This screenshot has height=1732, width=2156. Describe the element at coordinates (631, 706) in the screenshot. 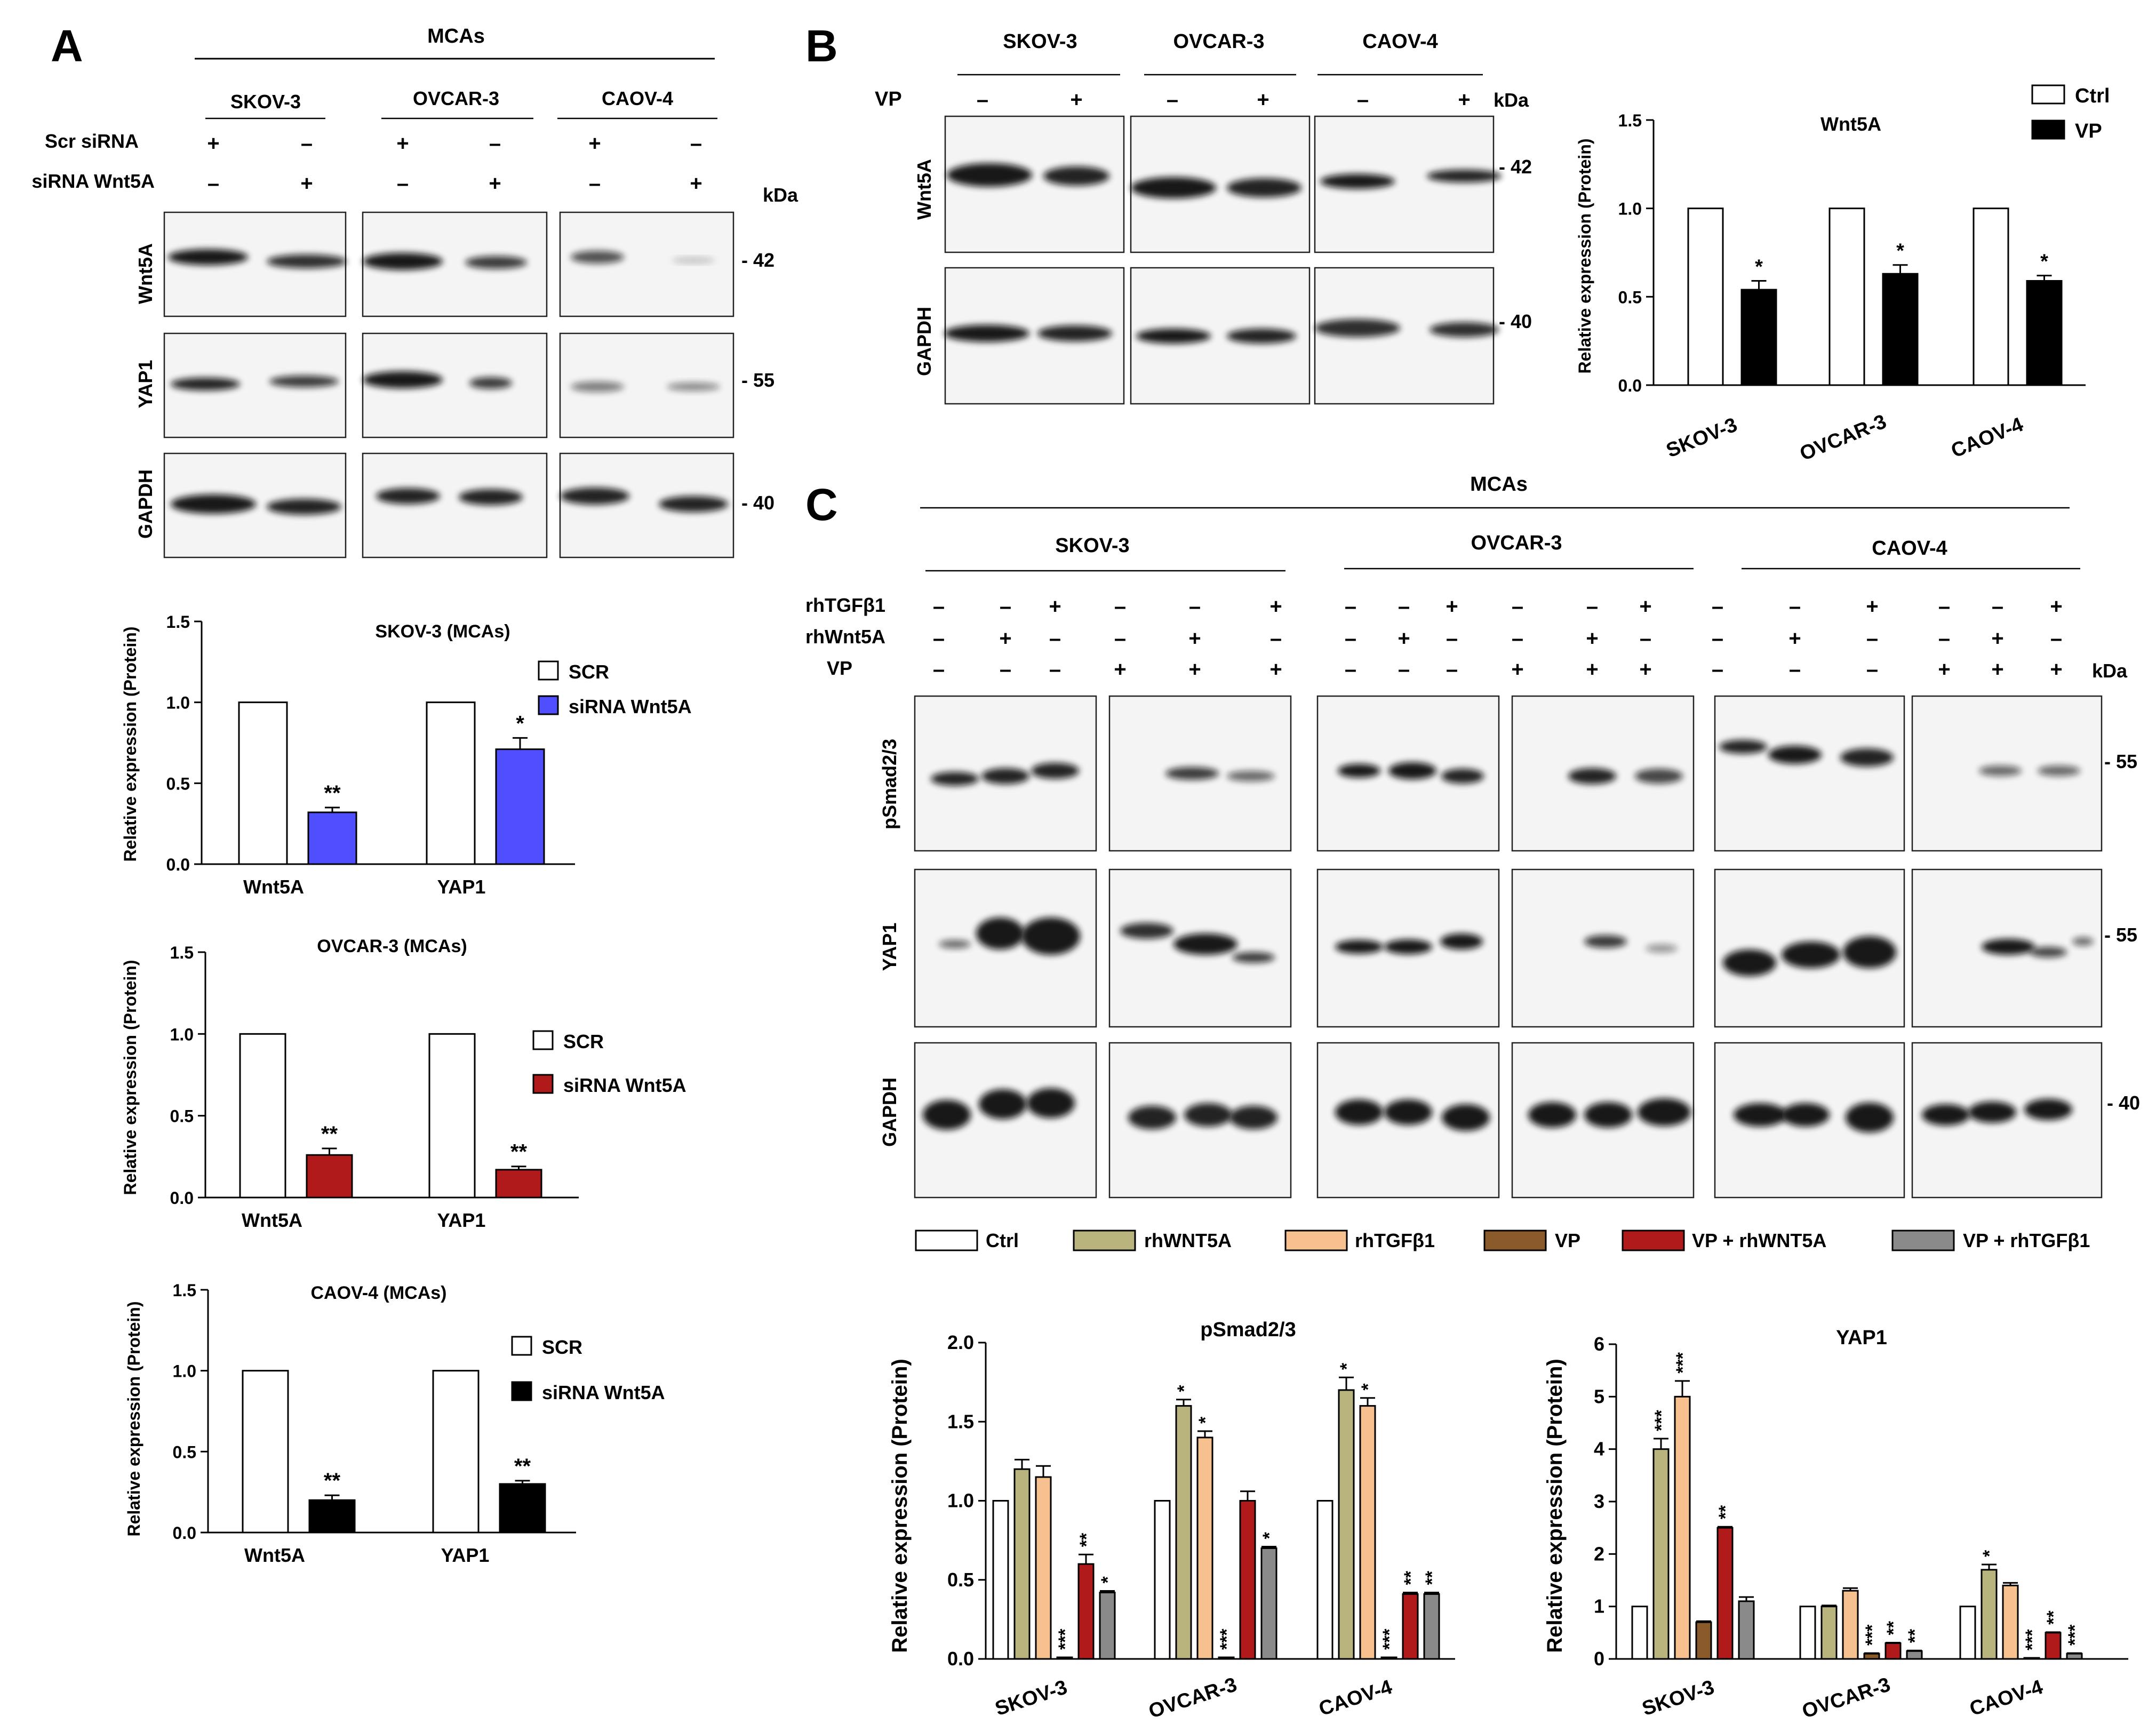

I see `legend-label: siRNA Wnt5A` at that location.